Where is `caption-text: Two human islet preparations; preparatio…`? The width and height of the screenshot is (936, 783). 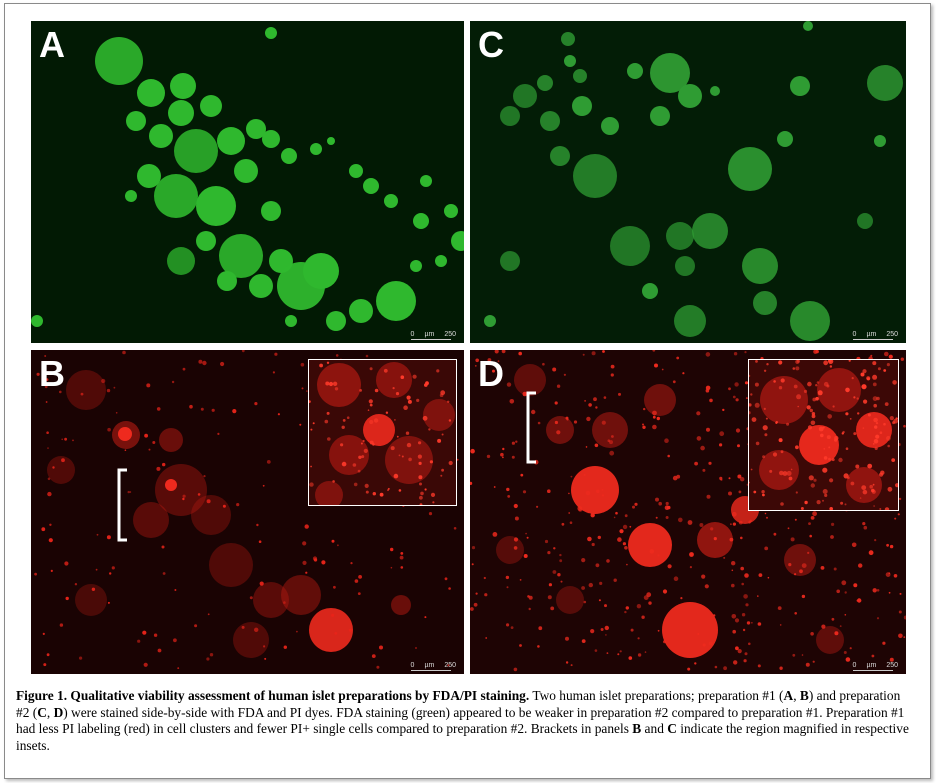
caption-text: Two human islet preparations; preparatio… is located at coordinates (656, 695).